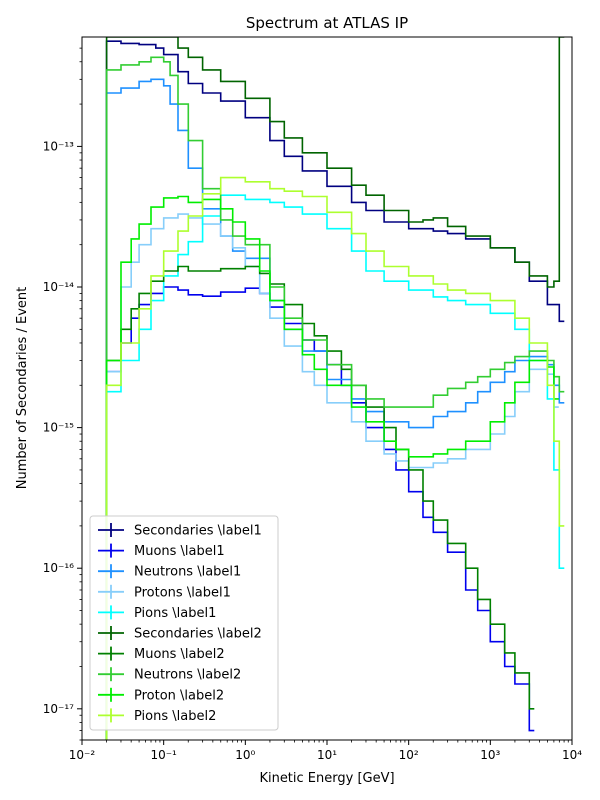 The height and width of the screenshot is (800, 600). What do you see at coordinates (58, 146) in the screenshot?
I see `y-tick-label: 10⁻¹³` at bounding box center [58, 146].